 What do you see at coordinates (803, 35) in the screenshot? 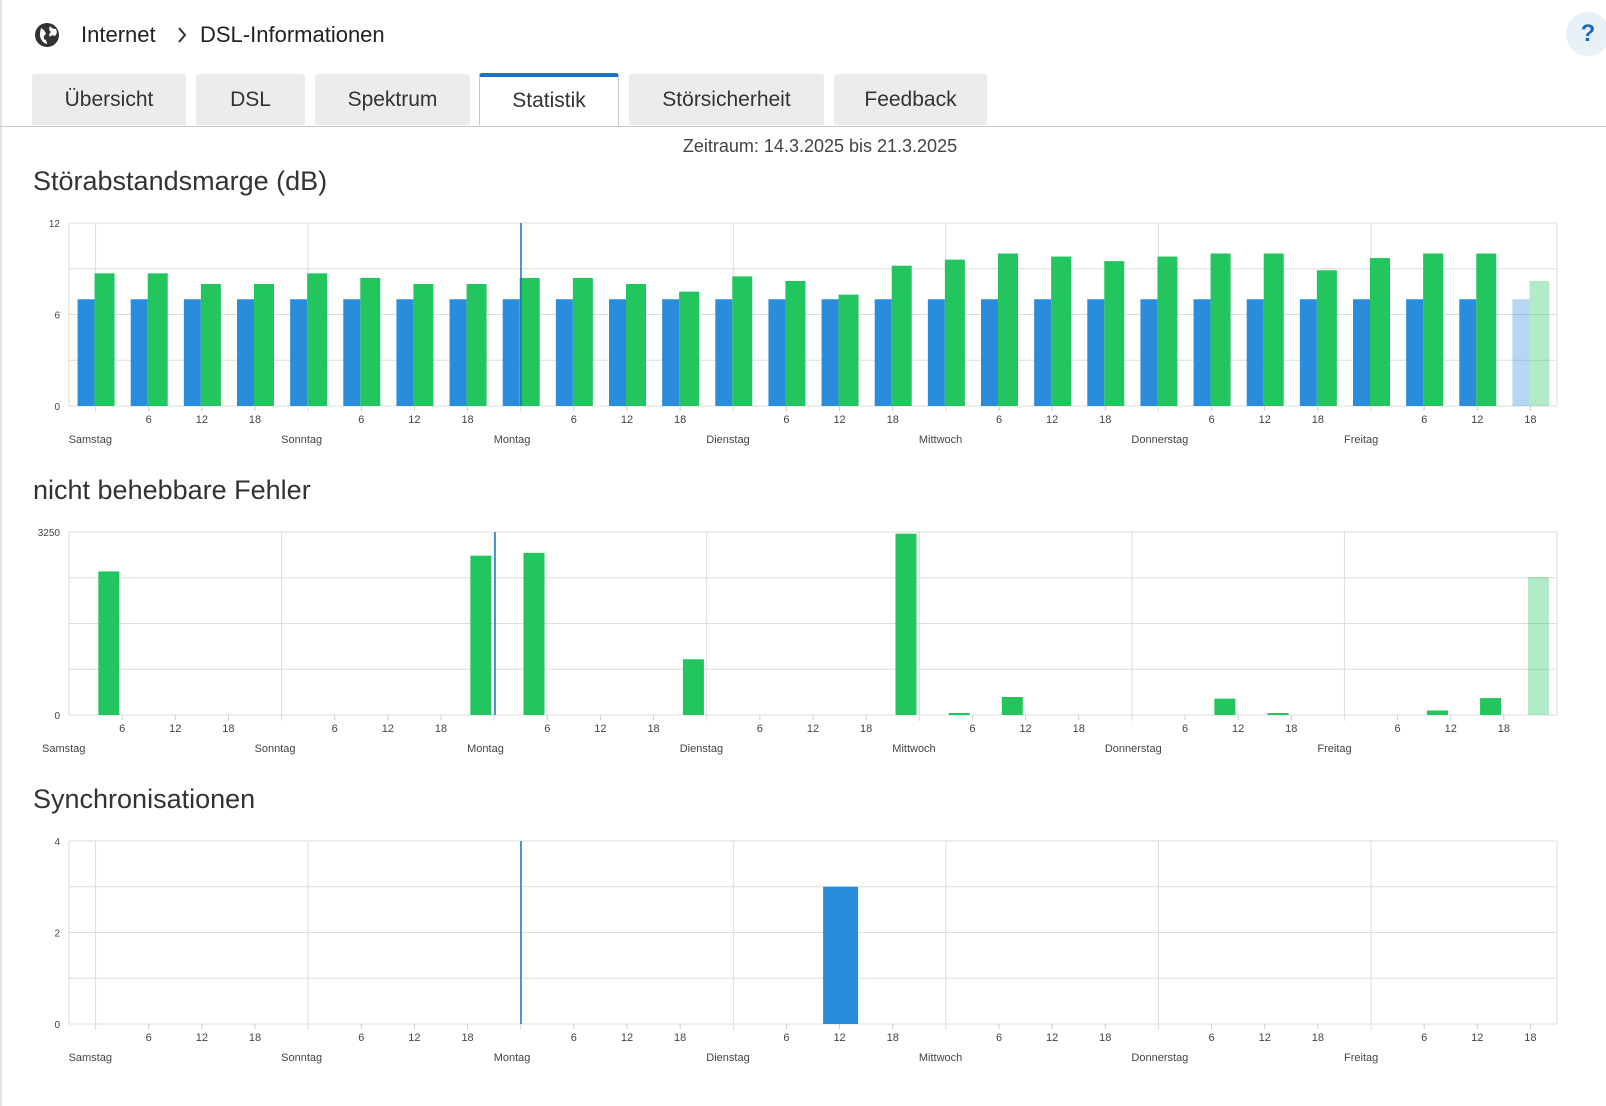
I see `top-bar: Internet DSL-Informationen ?` at bounding box center [803, 35].